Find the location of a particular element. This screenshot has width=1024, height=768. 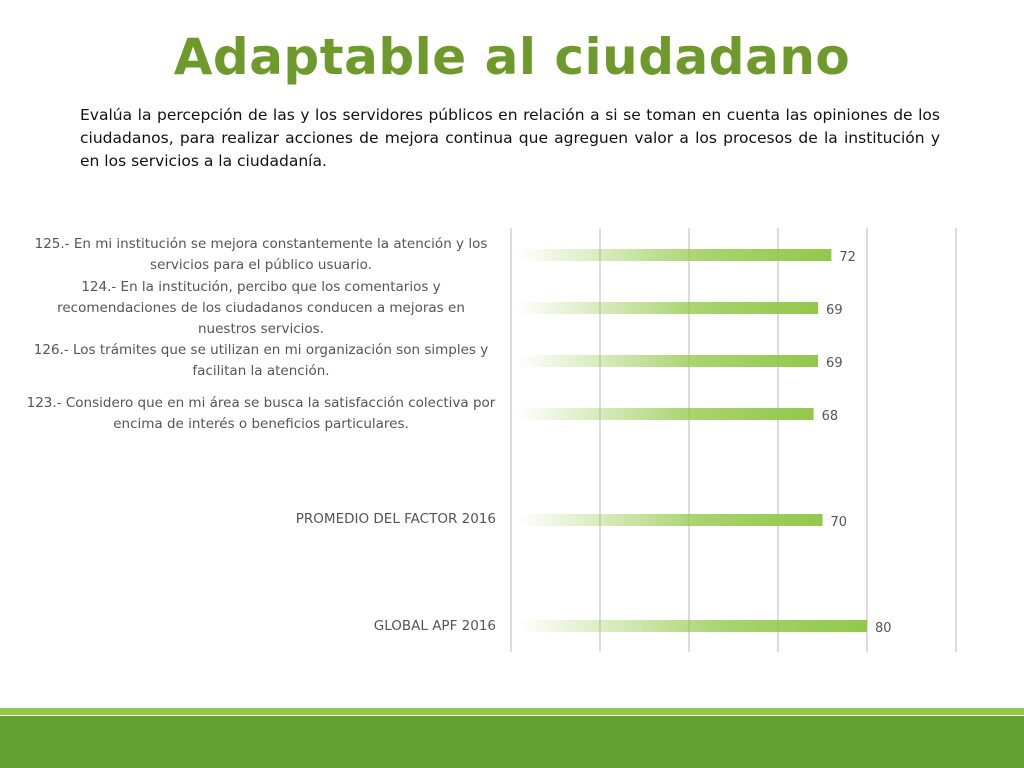

category-label-promedio: PROMEDIO DEL FACTOR 2016 is located at coordinates (395, 519).